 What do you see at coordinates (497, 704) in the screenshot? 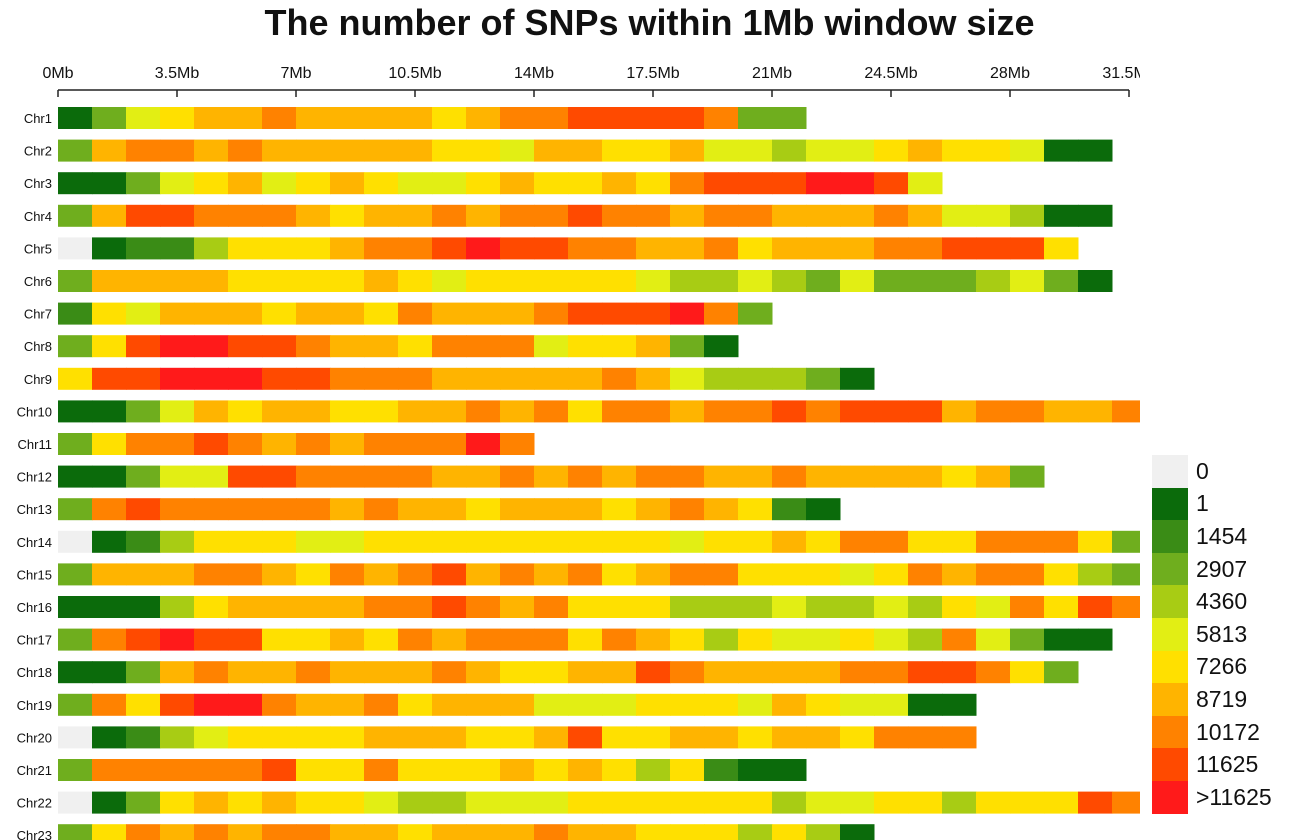
I see `chromosome-row: Chr19` at bounding box center [497, 704].